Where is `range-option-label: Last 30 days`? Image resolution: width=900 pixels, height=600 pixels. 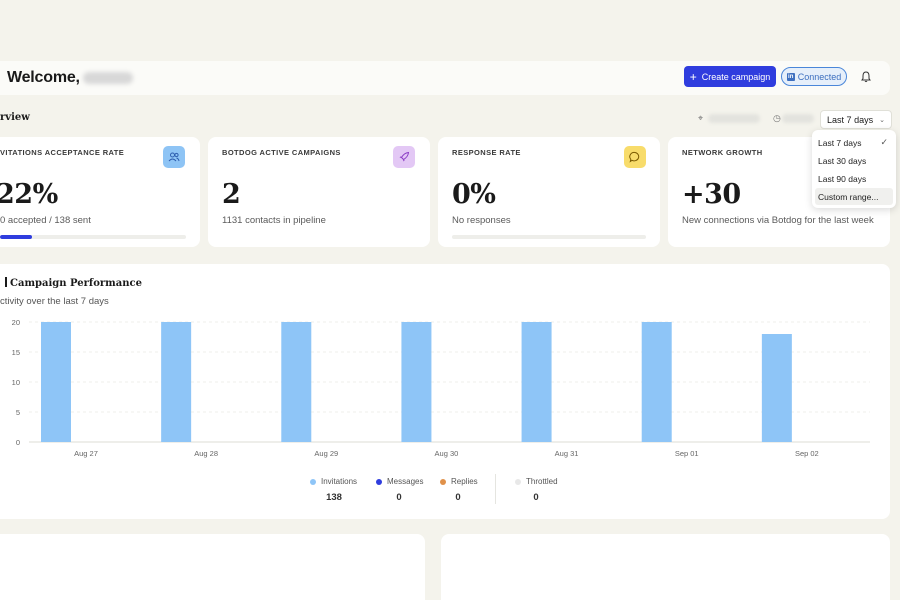
range-option-label: Last 30 days is located at coordinates (842, 160).